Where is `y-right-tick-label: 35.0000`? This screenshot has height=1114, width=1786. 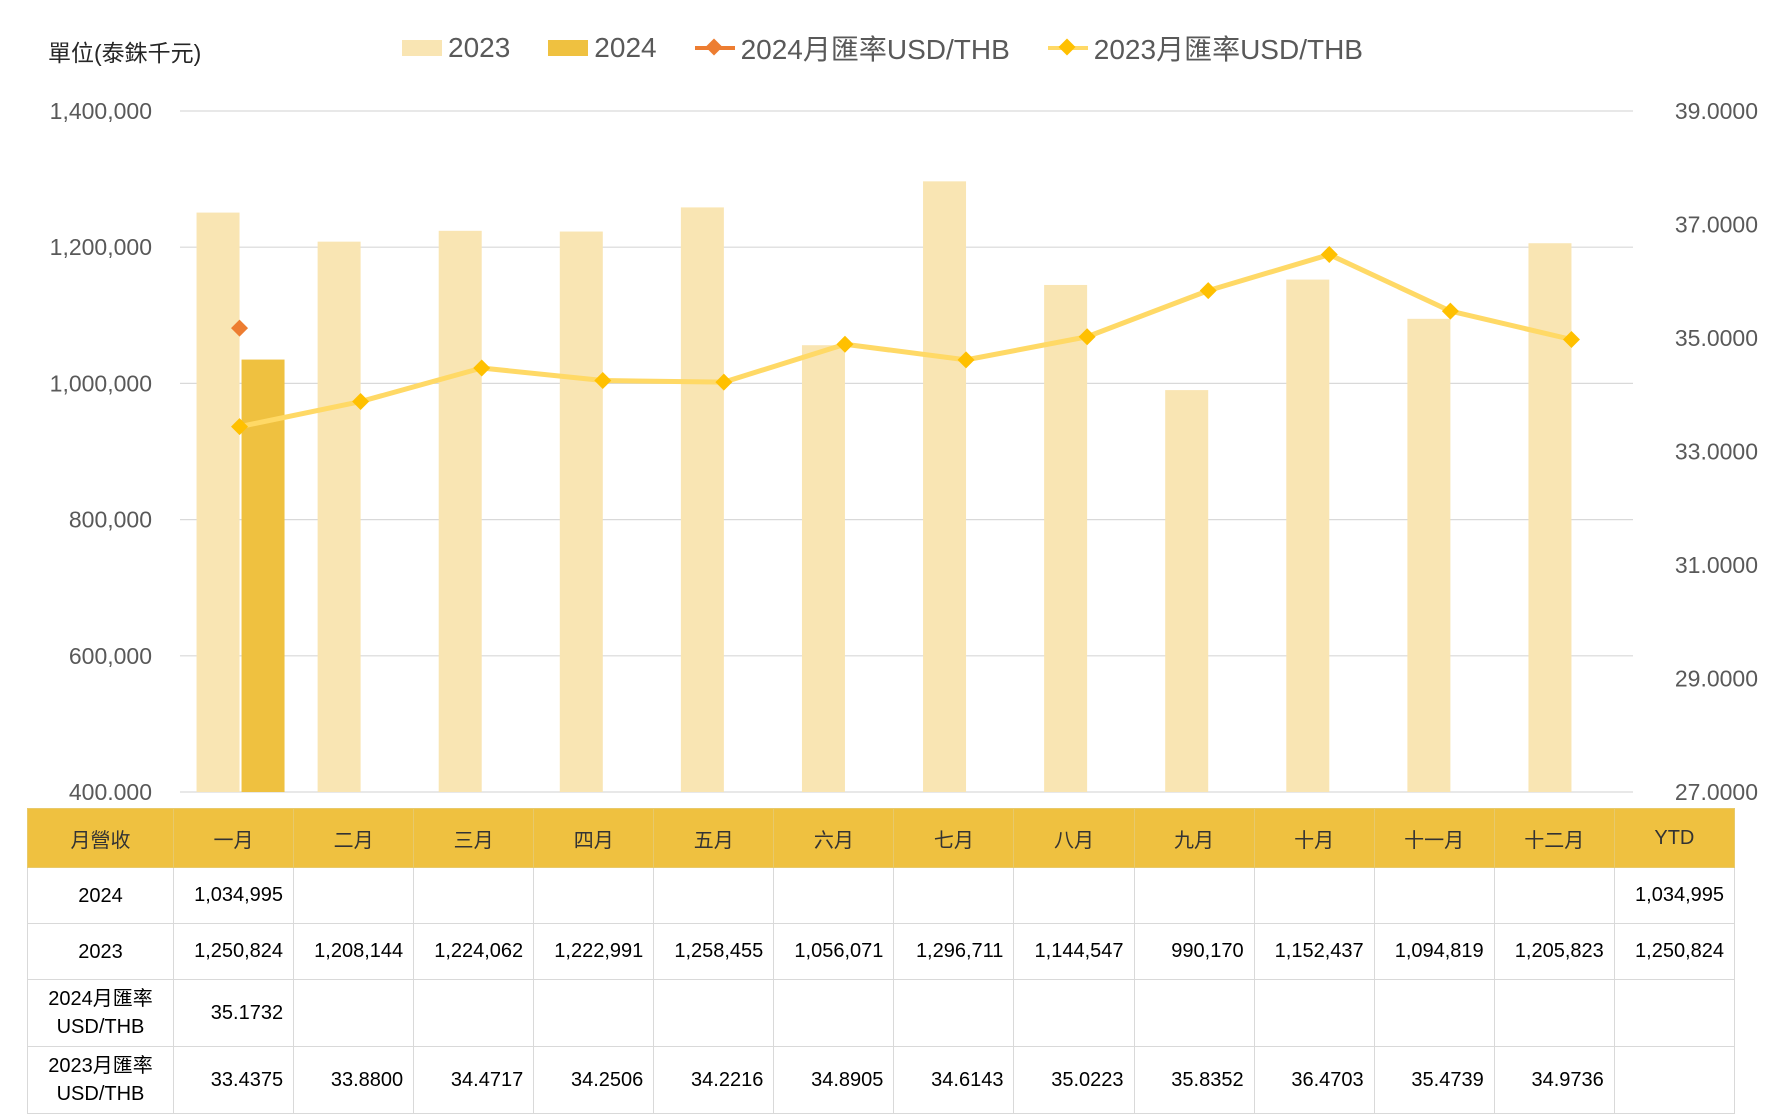
y-right-tick-label: 35.0000 is located at coordinates (1716, 338).